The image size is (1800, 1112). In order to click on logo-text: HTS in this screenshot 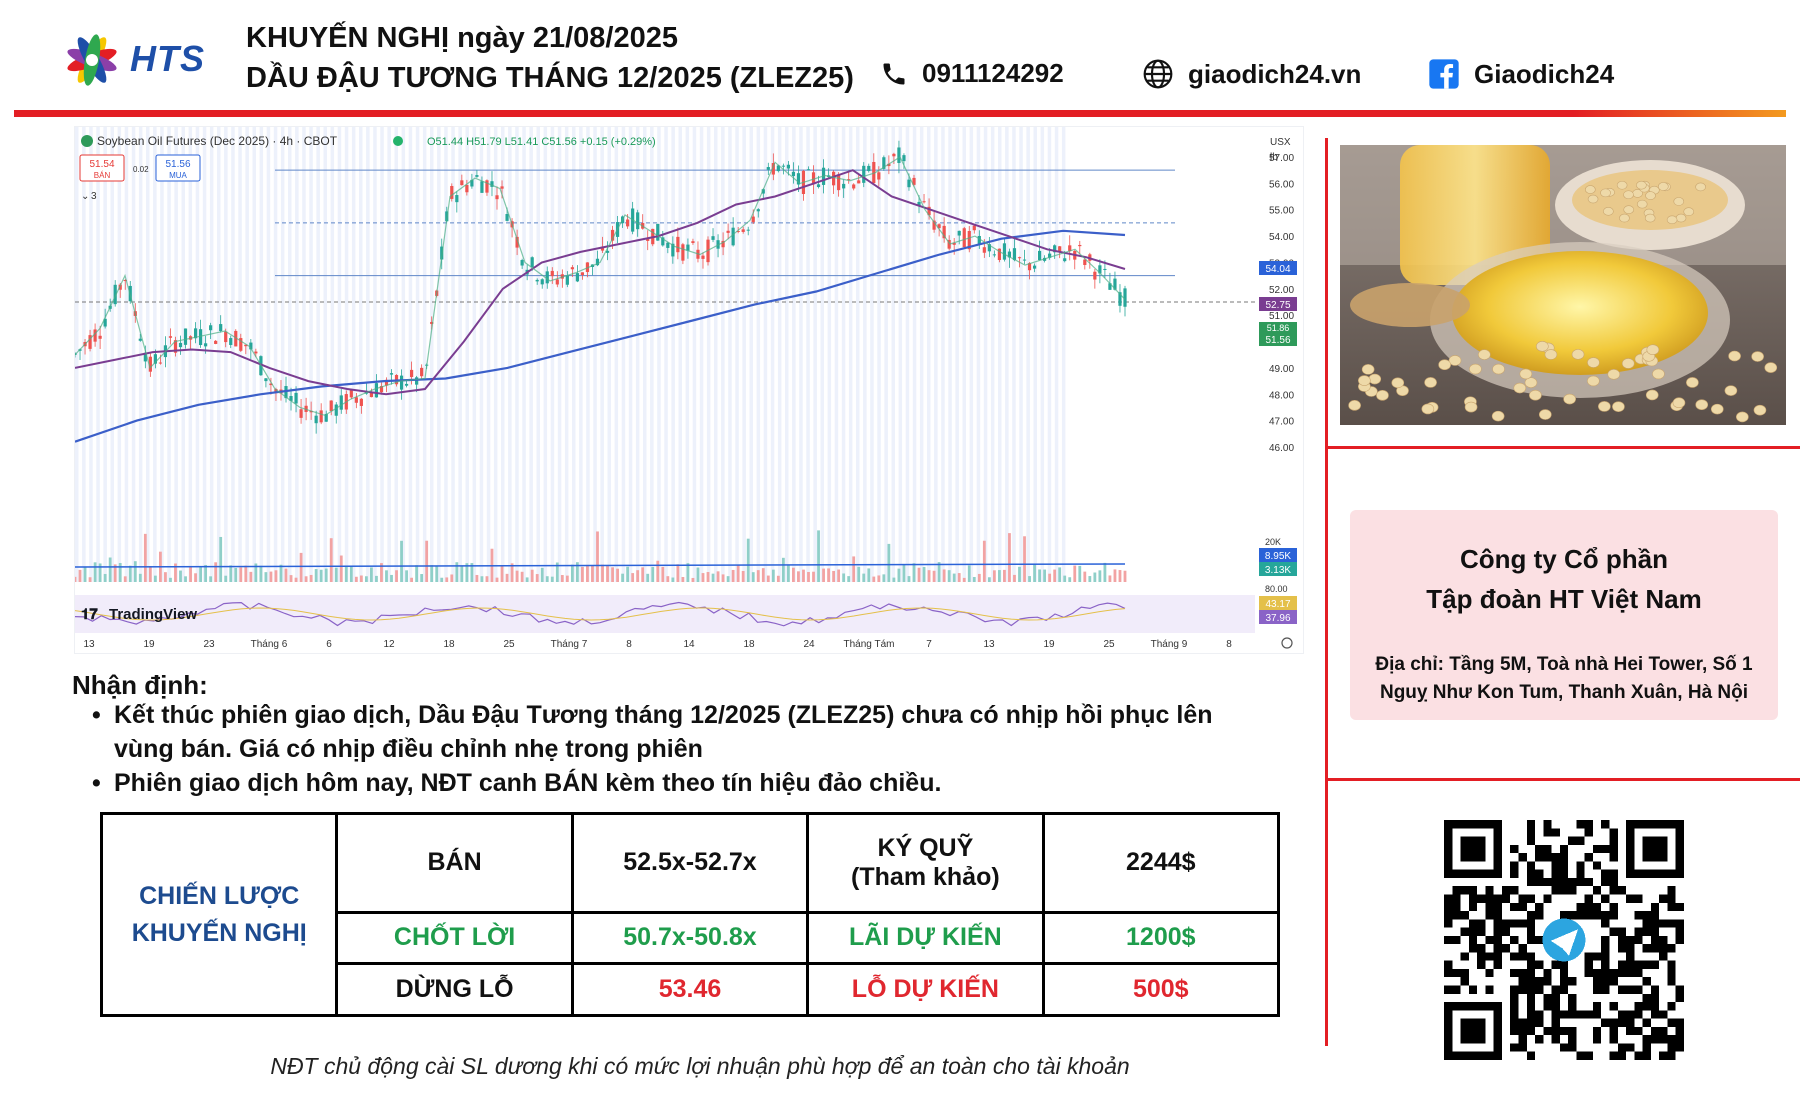, I will do `click(167, 58)`.